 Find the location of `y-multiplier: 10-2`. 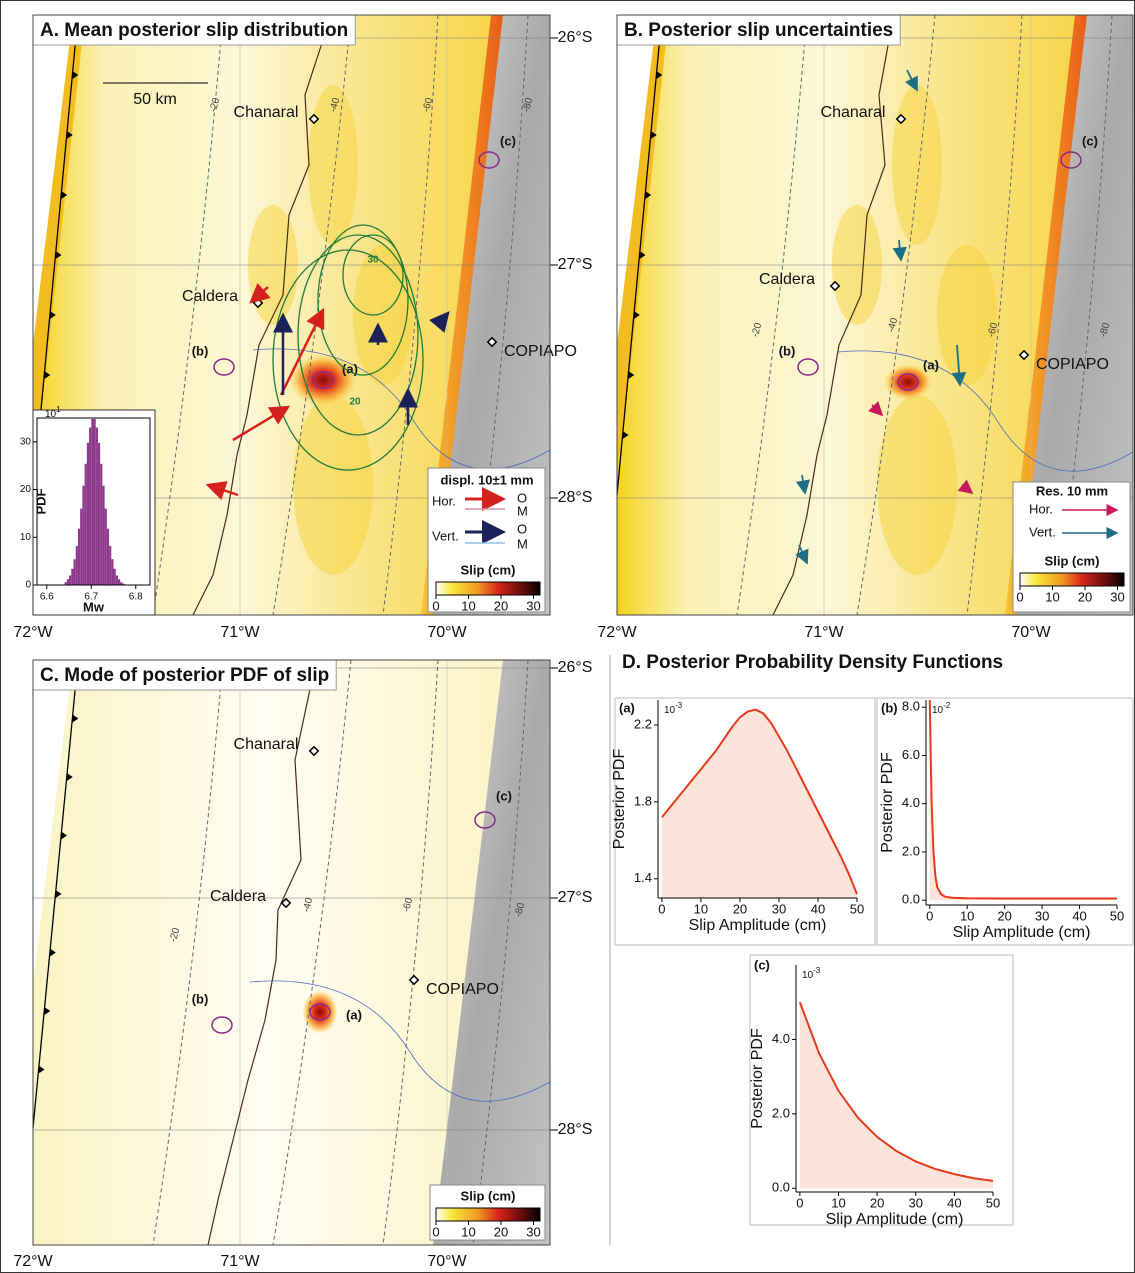

y-multiplier: 10-2 is located at coordinates (941, 708).